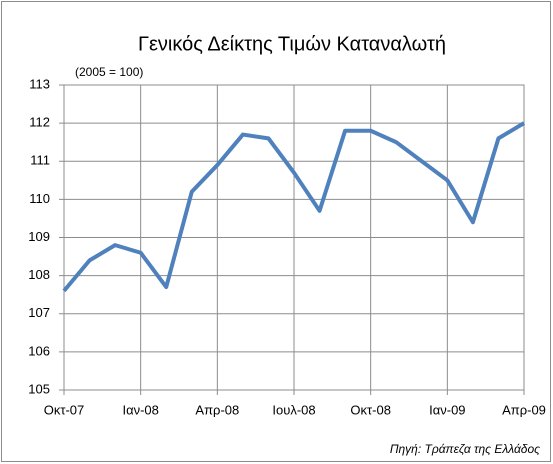 This screenshot has width=553, height=464. What do you see at coordinates (447, 409) in the screenshot?
I see `x-tick-label: Ιαν-09` at bounding box center [447, 409].